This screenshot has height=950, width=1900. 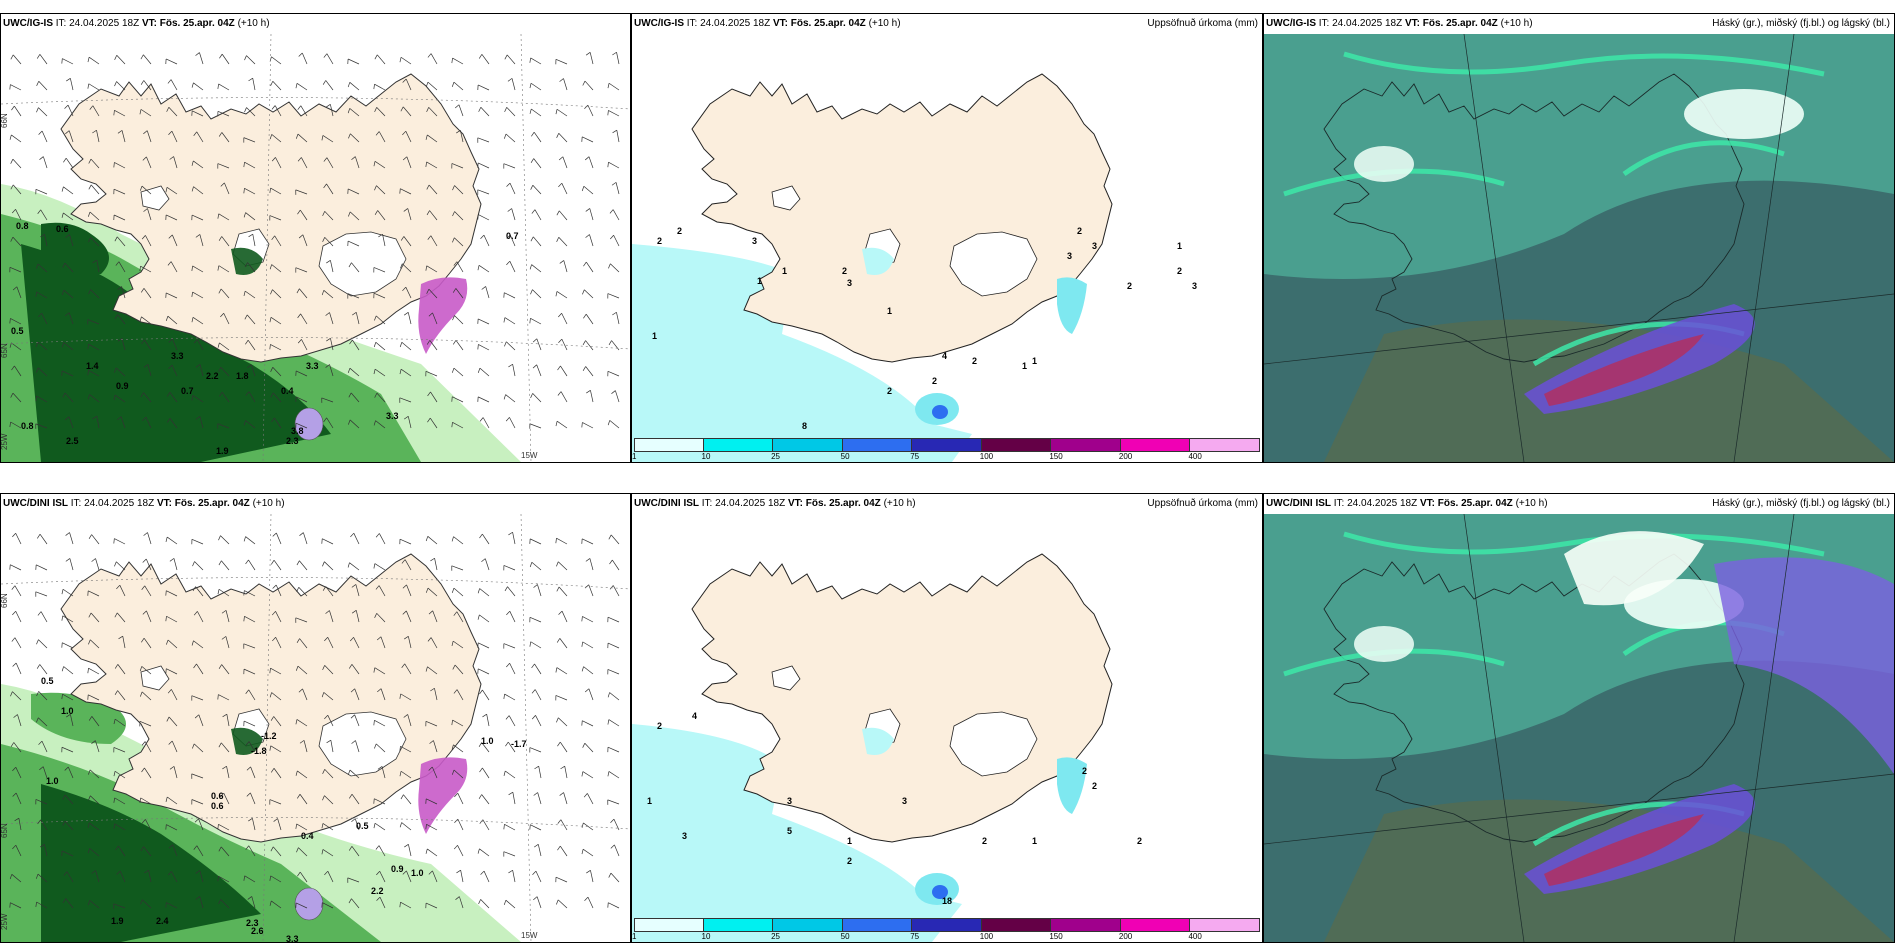 What do you see at coordinates (1579, 248) in the screenshot?
I see `map-area` at bounding box center [1579, 248].